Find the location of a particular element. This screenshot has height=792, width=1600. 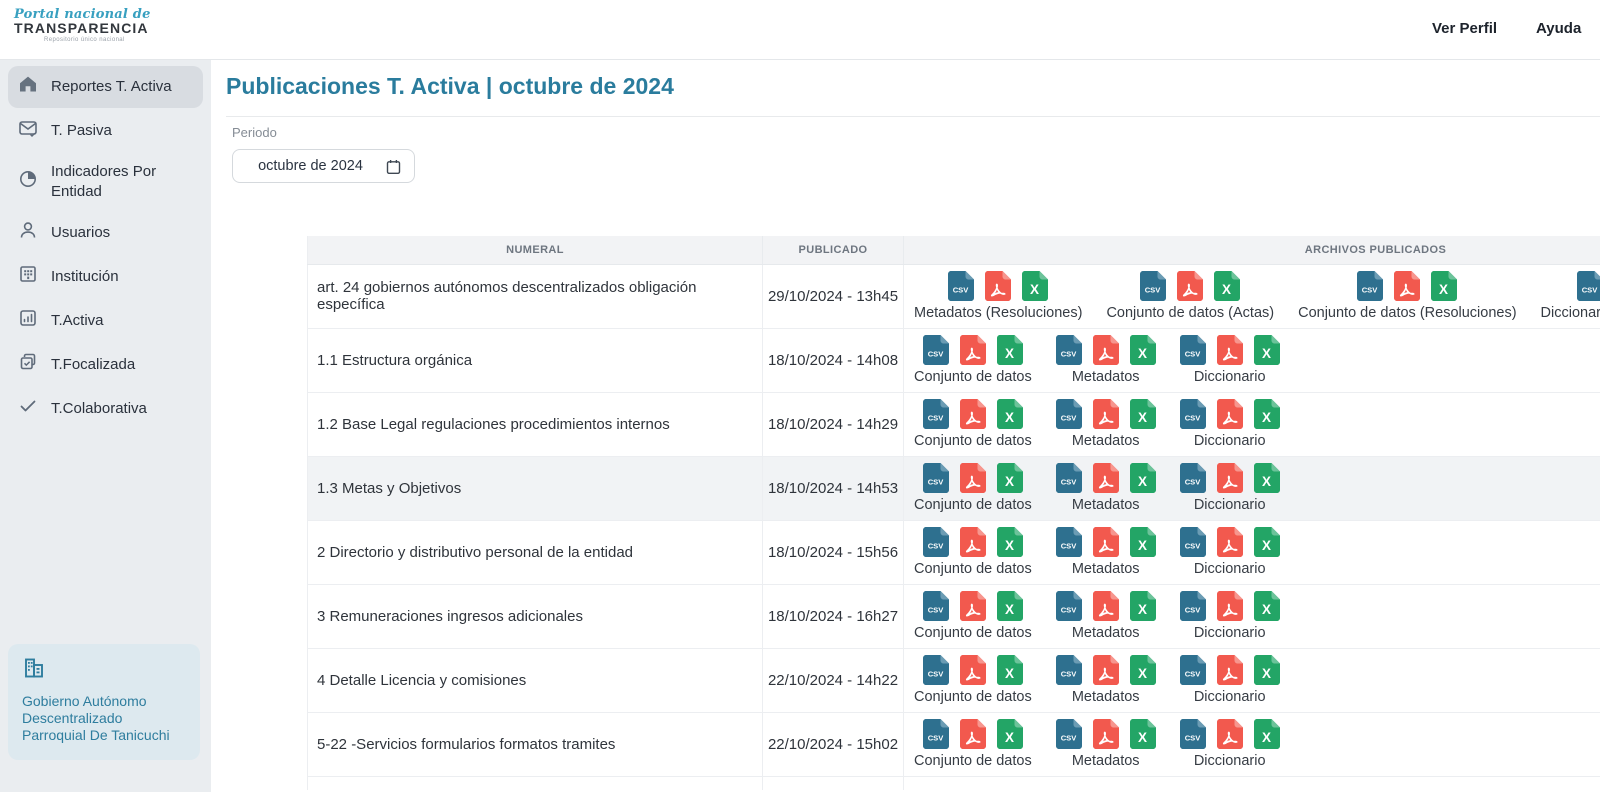

archivo-group: CSV X Metadatos is located at coordinates (1105, 488).